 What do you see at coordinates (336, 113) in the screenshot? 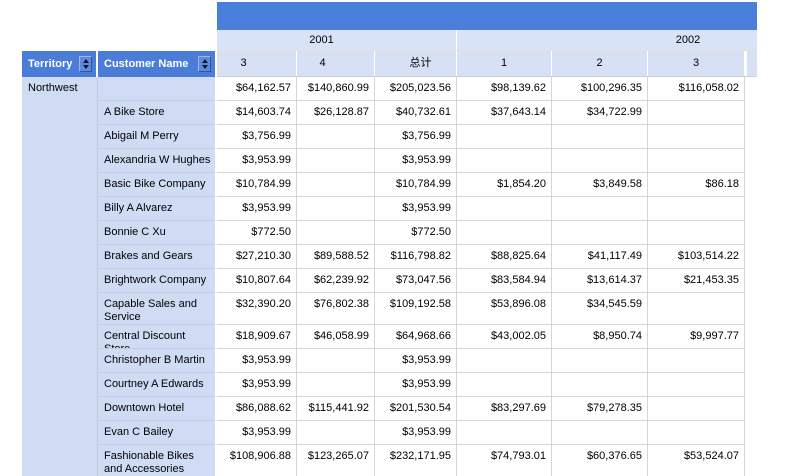
I see `value-cell: $26,128.87` at bounding box center [336, 113].